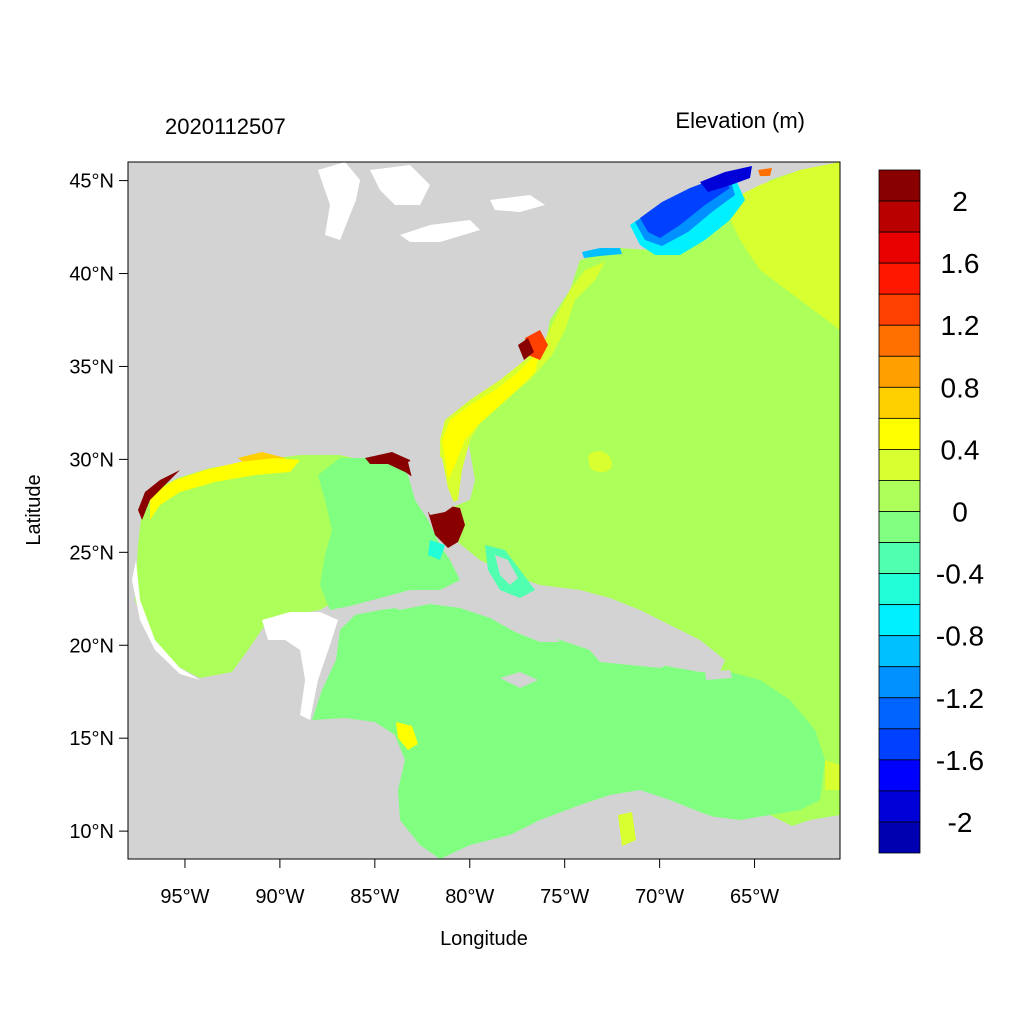  Describe the element at coordinates (491, 415) in the screenshot. I see `carolina-coast` at that location.